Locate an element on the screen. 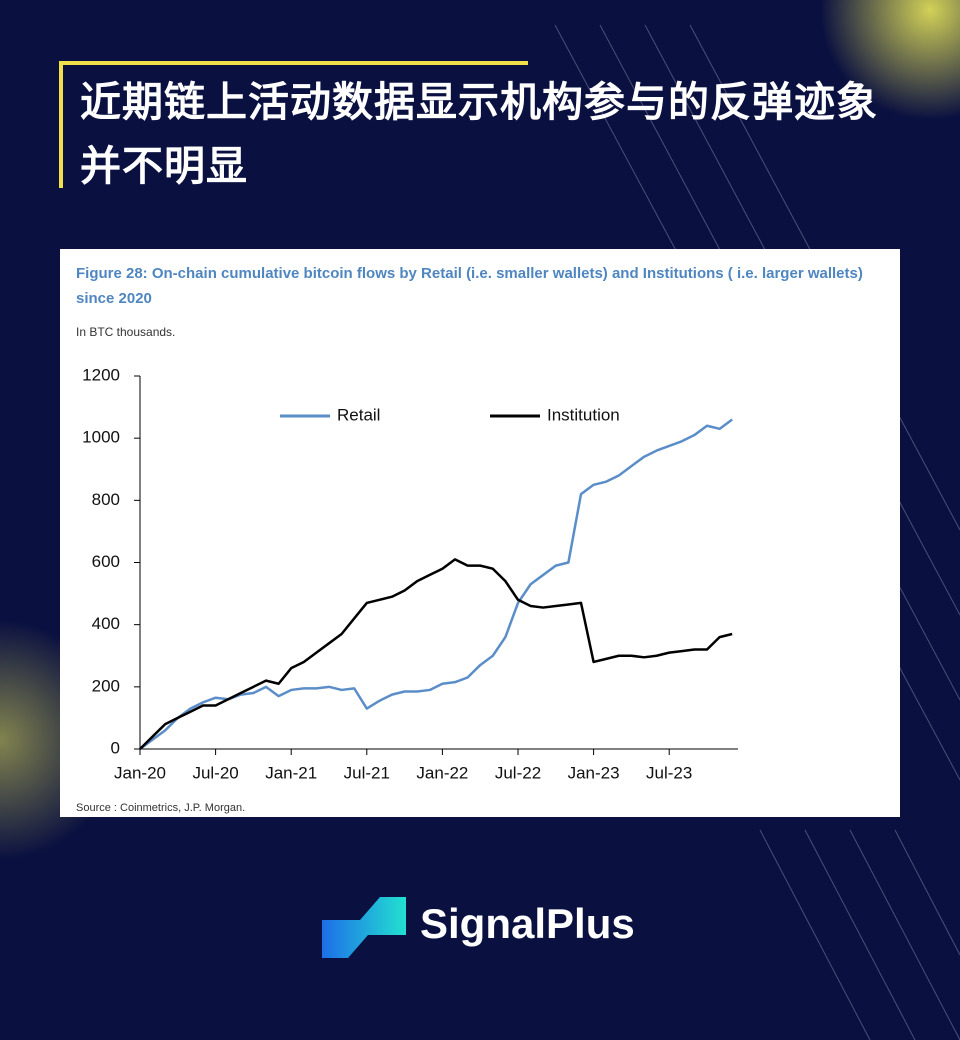  chart-subtitle: In BTC thousands. is located at coordinates (125, 332).